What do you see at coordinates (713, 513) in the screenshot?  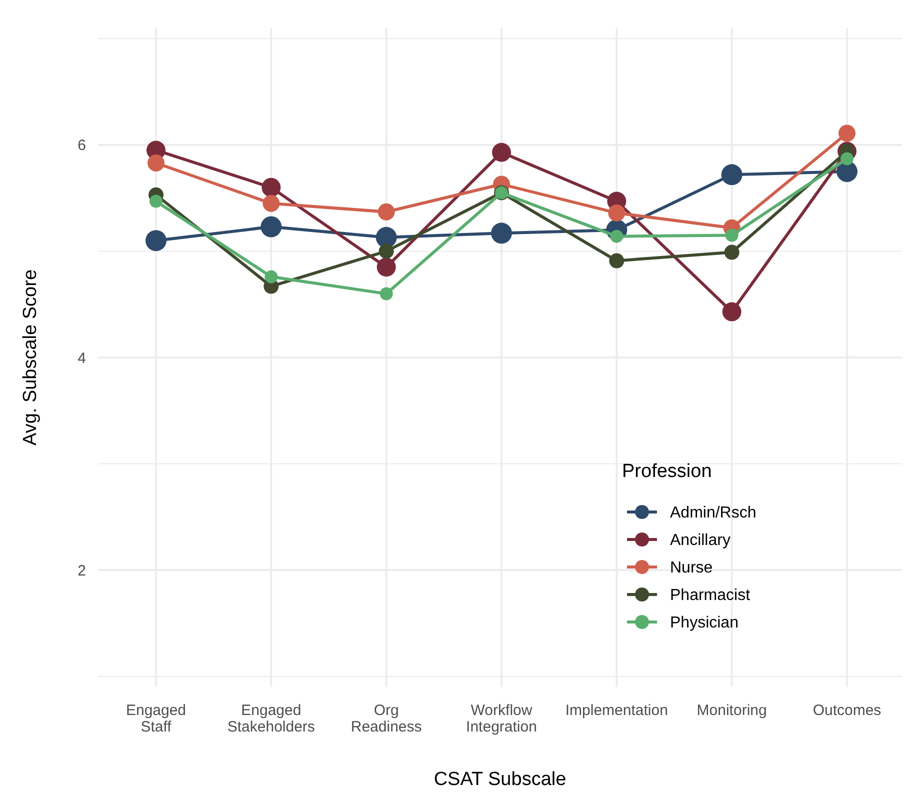 I see `legend-label: Admin/Rsch` at bounding box center [713, 513].